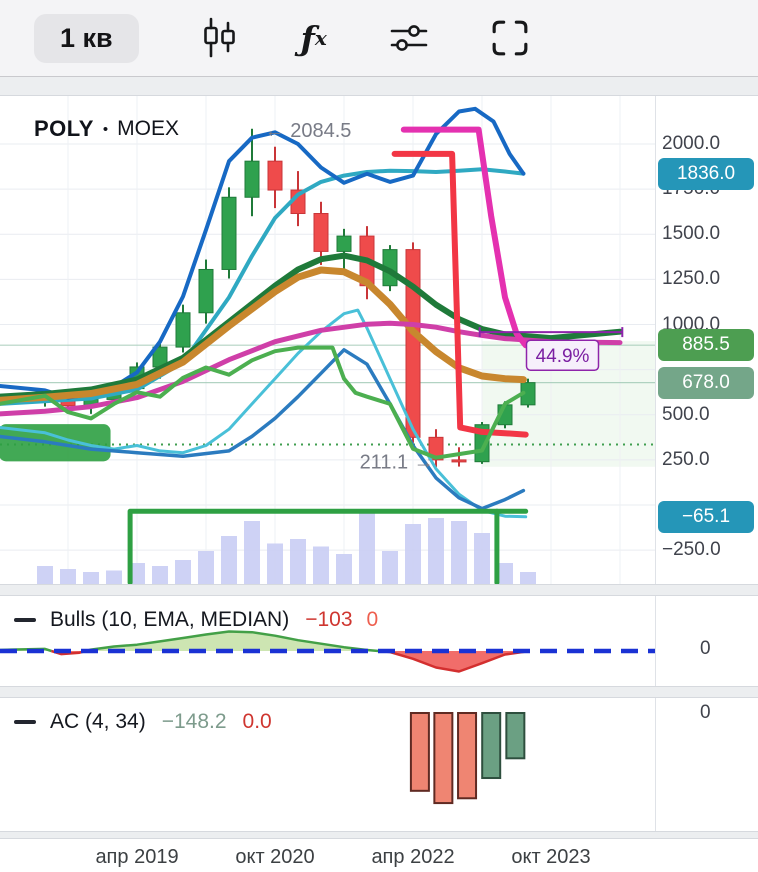  I want to click on price-badge: 885.5, so click(706, 345).